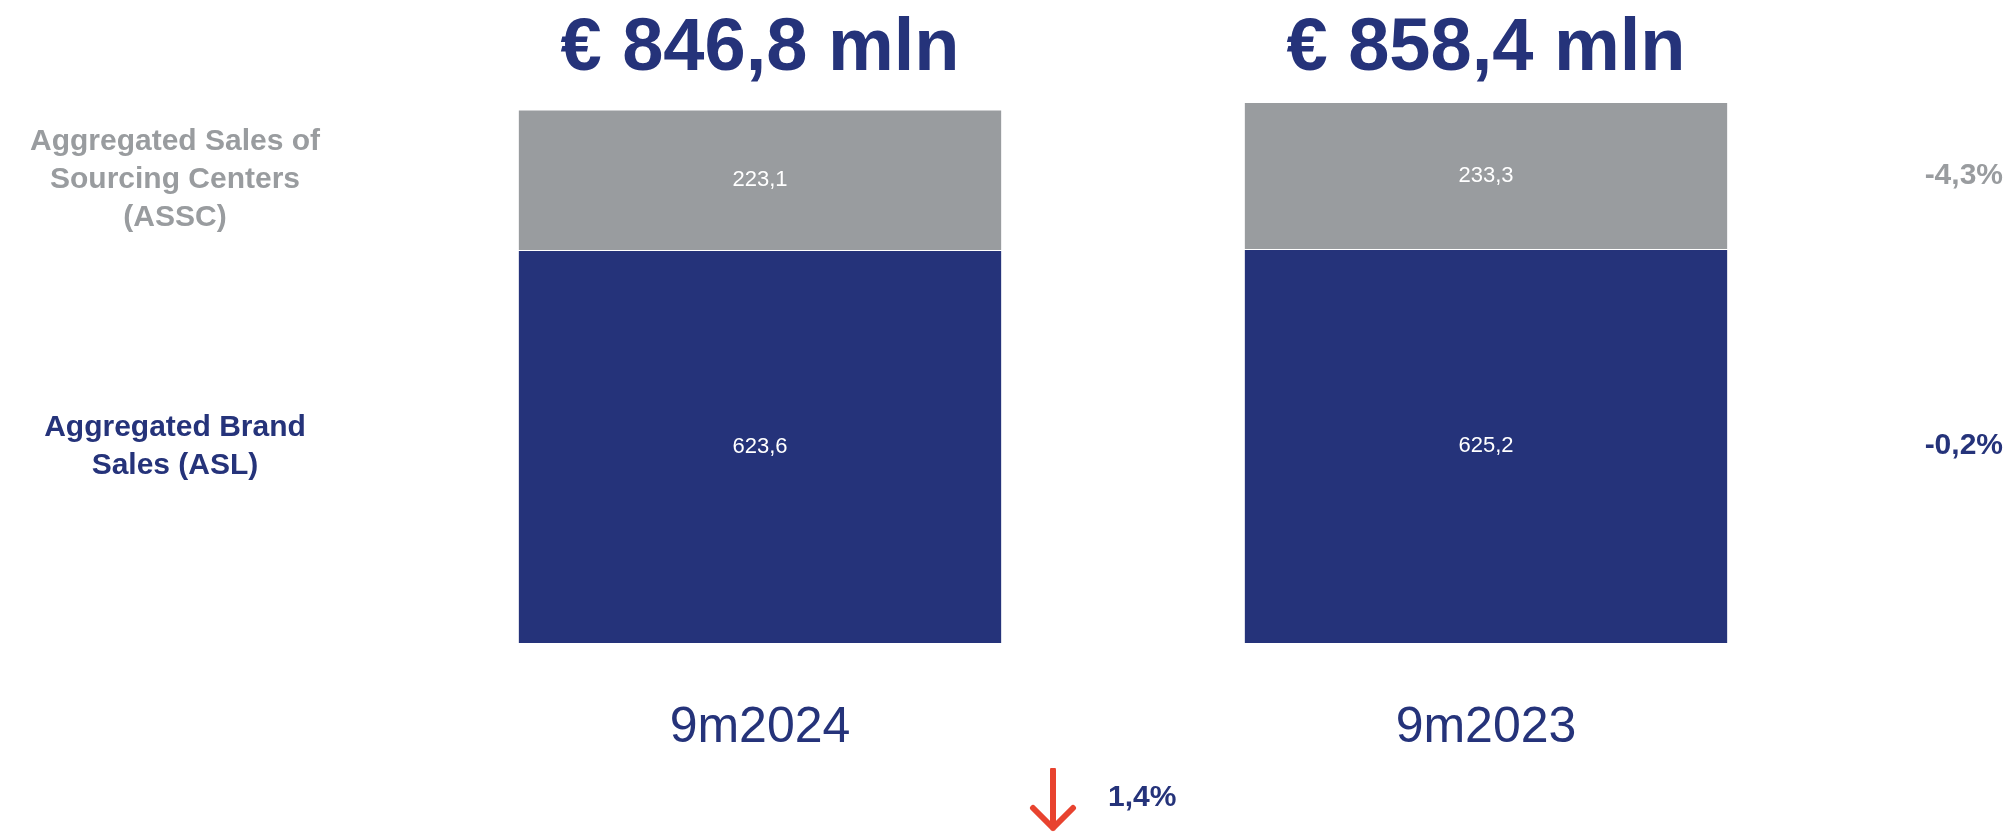 Image resolution: width=2009 pixels, height=833 pixels. I want to click on data-label: 233,3, so click(1486, 174).